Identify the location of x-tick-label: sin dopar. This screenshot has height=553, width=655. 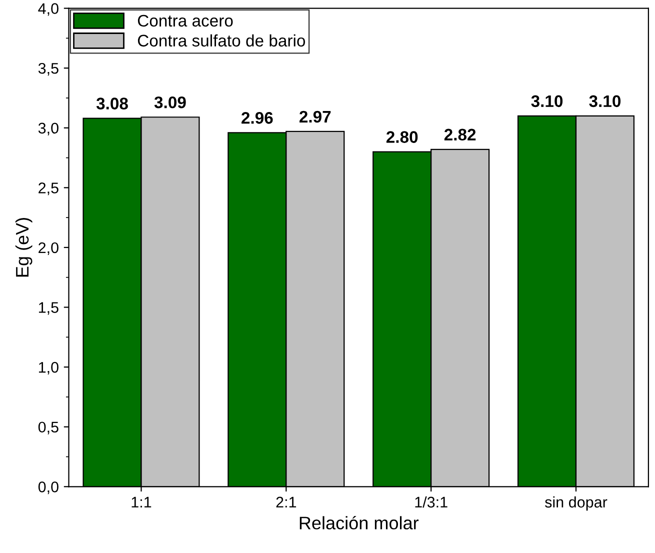
(576, 503).